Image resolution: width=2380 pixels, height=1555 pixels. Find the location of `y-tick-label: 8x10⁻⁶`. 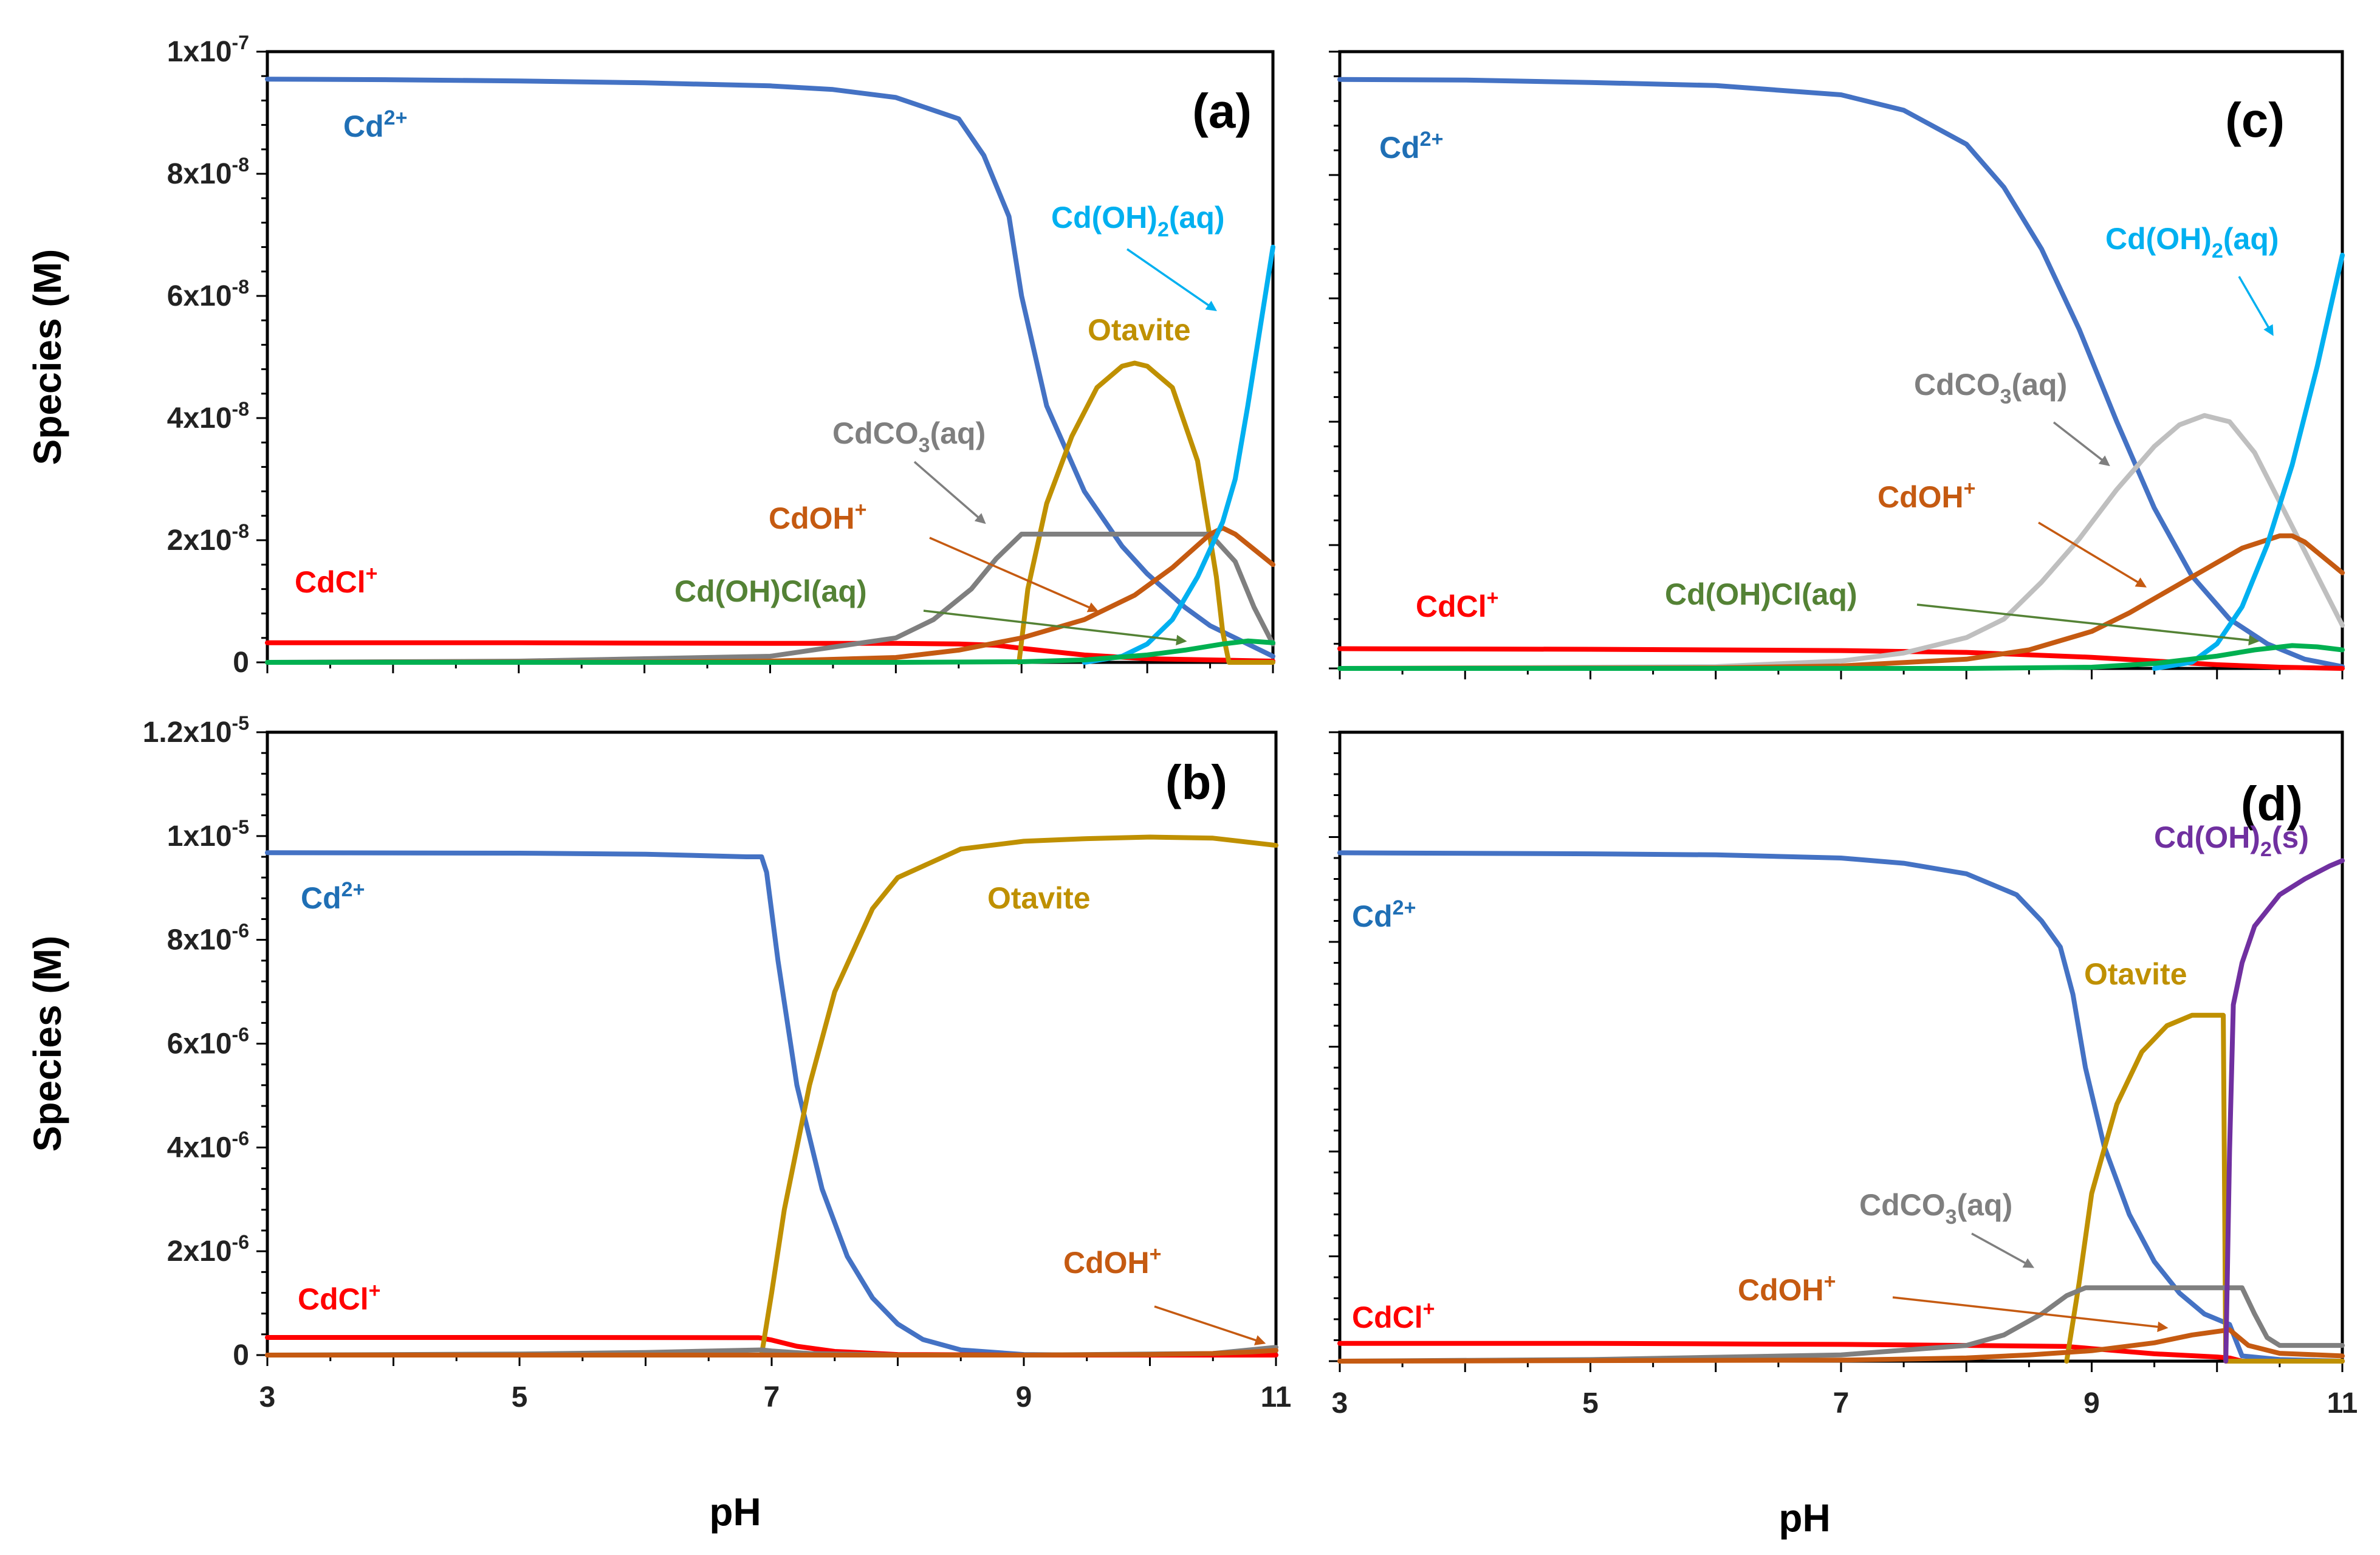

y-tick-label: 8x10⁻⁶ is located at coordinates (208, 938).